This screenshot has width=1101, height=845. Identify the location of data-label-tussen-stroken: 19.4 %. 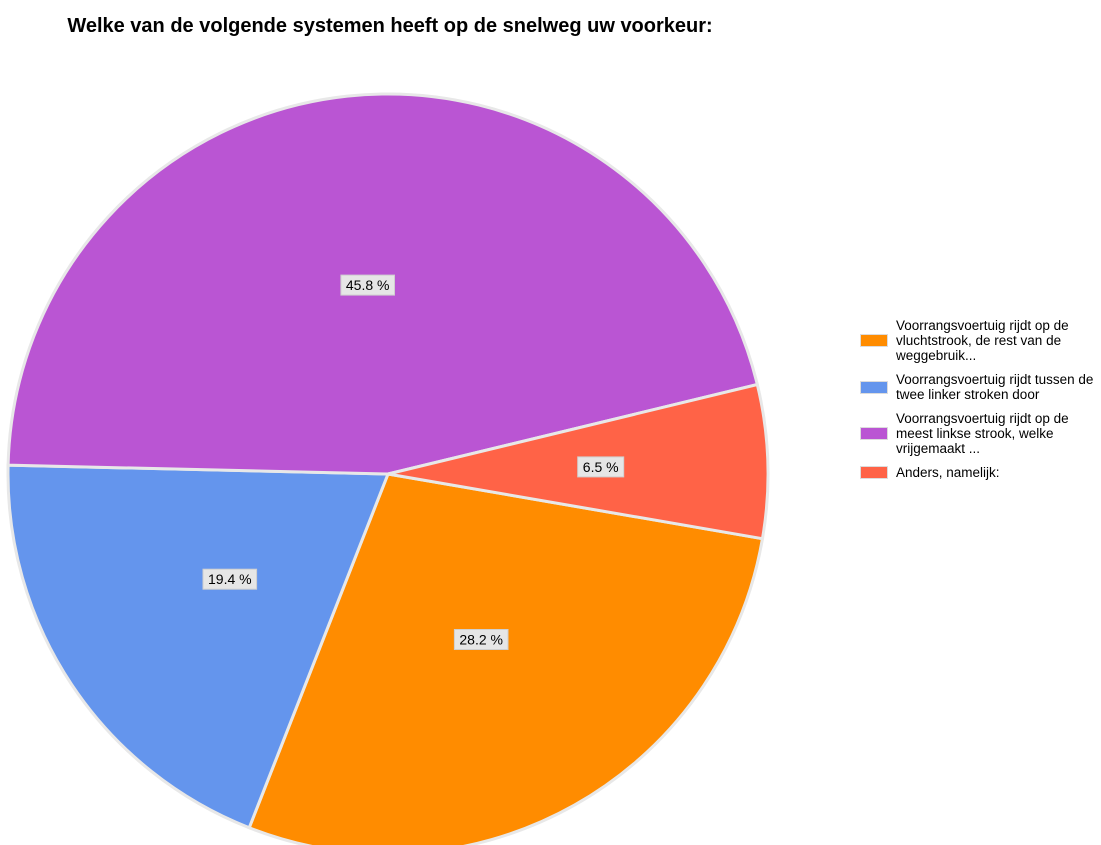
(230, 579).